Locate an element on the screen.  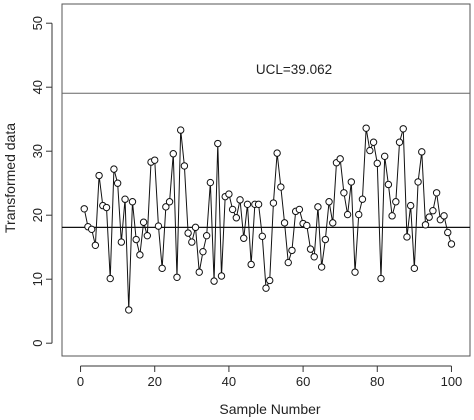
y-tick-label: 0 is located at coordinates (37, 343).